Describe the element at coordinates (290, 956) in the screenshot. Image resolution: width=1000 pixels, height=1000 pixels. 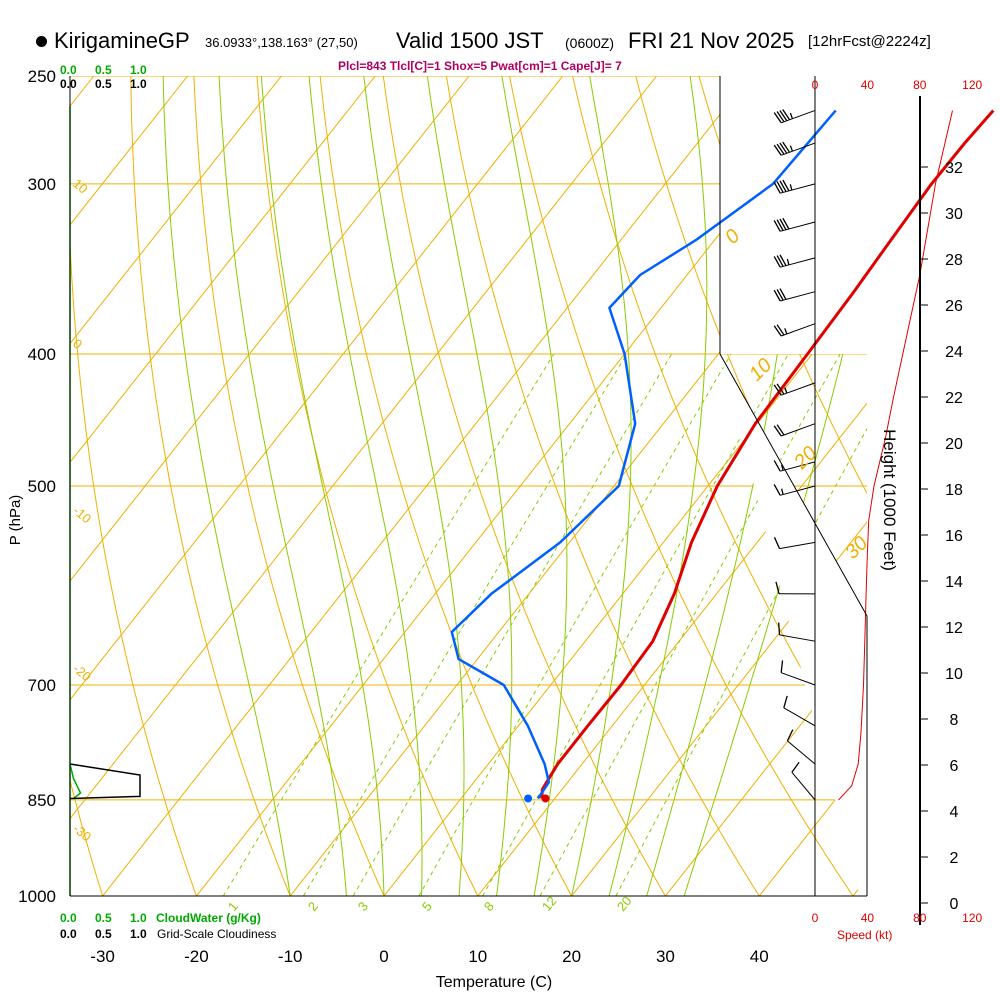
I see `temperature-tick-label: -10` at that location.